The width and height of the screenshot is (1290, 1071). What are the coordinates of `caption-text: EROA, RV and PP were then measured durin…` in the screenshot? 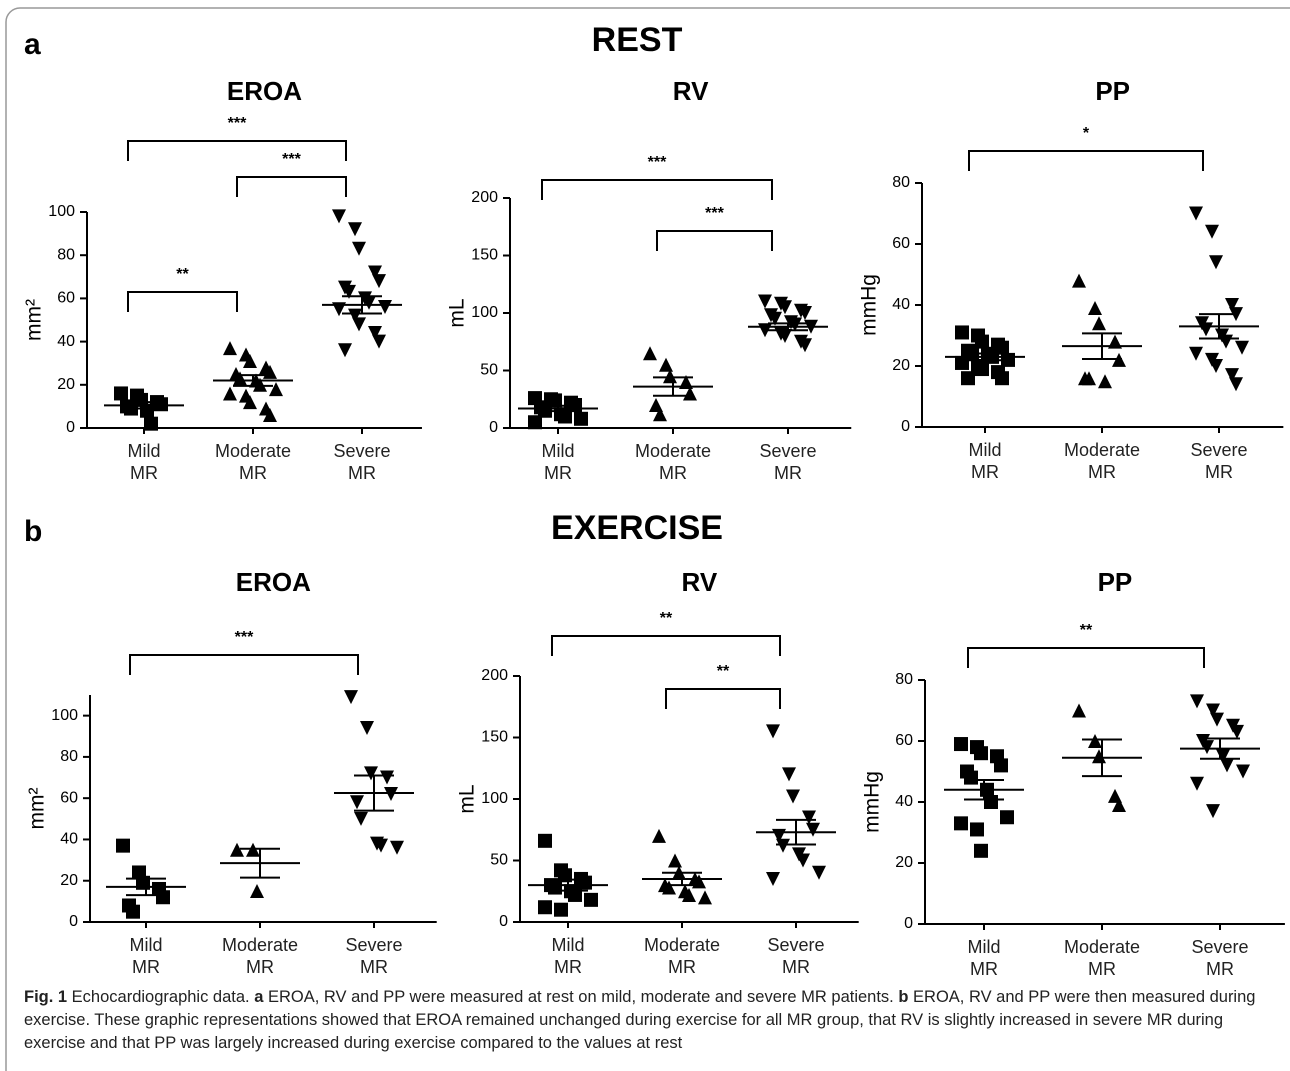 It's located at (640, 1020).